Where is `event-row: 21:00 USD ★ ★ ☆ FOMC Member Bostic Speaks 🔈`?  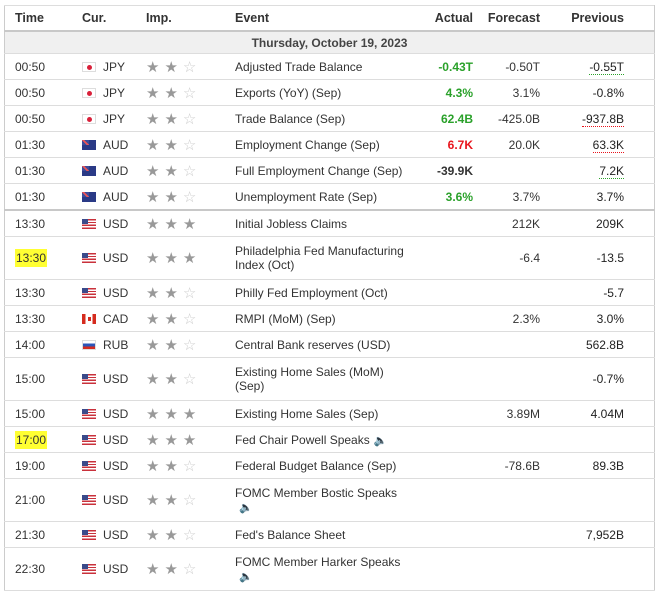 event-row: 21:00 USD ★ ★ ☆ FOMC Member Bostic Speaks 🔈 is located at coordinates (329, 500).